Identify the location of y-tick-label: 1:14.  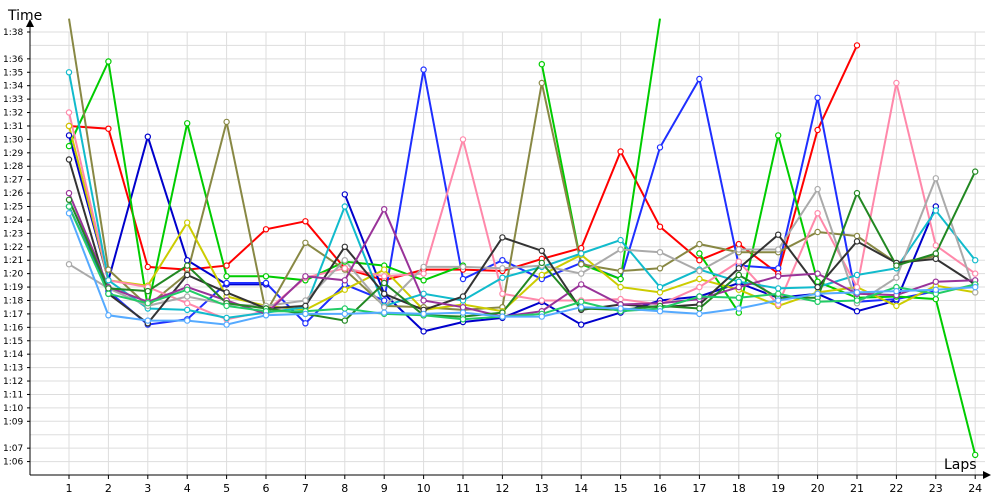
(13, 355).